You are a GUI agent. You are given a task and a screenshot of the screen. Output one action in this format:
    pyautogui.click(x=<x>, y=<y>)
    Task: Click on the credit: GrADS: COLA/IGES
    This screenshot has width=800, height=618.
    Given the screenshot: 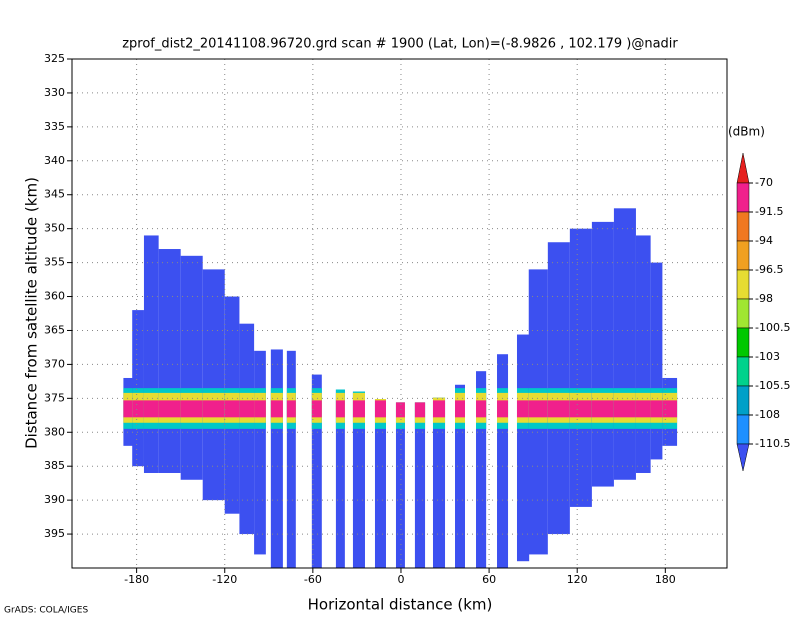 What is the action you would take?
    pyautogui.click(x=46, y=611)
    